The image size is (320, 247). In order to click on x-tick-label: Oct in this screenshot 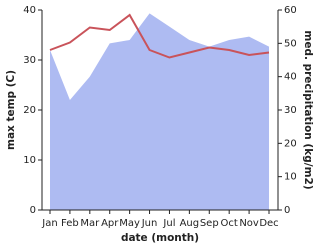, I will do `click(229, 223)`.